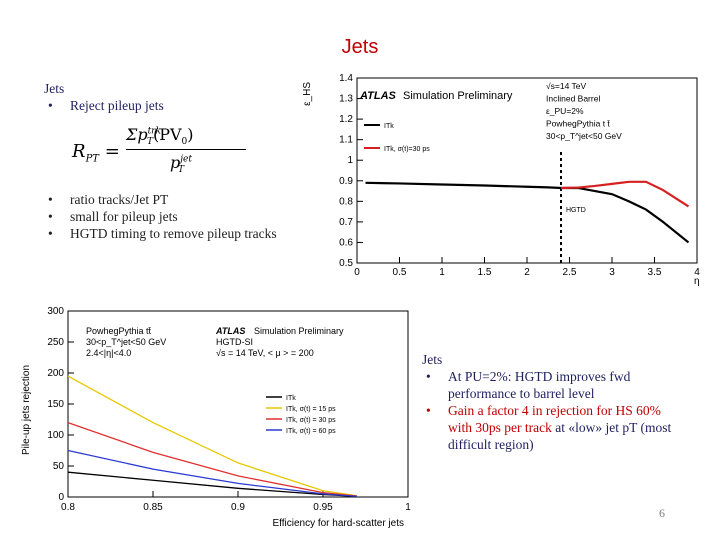 The width and height of the screenshot is (720, 540). I want to click on bottom-y-ticks: 0 50 100 150 200 250 300, so click(60, 404).